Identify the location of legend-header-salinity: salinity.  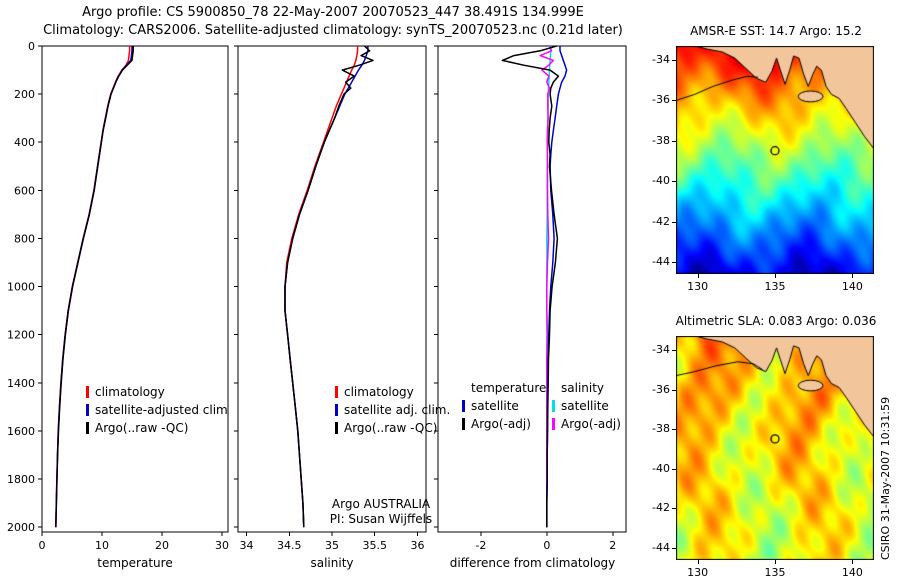
(583, 388).